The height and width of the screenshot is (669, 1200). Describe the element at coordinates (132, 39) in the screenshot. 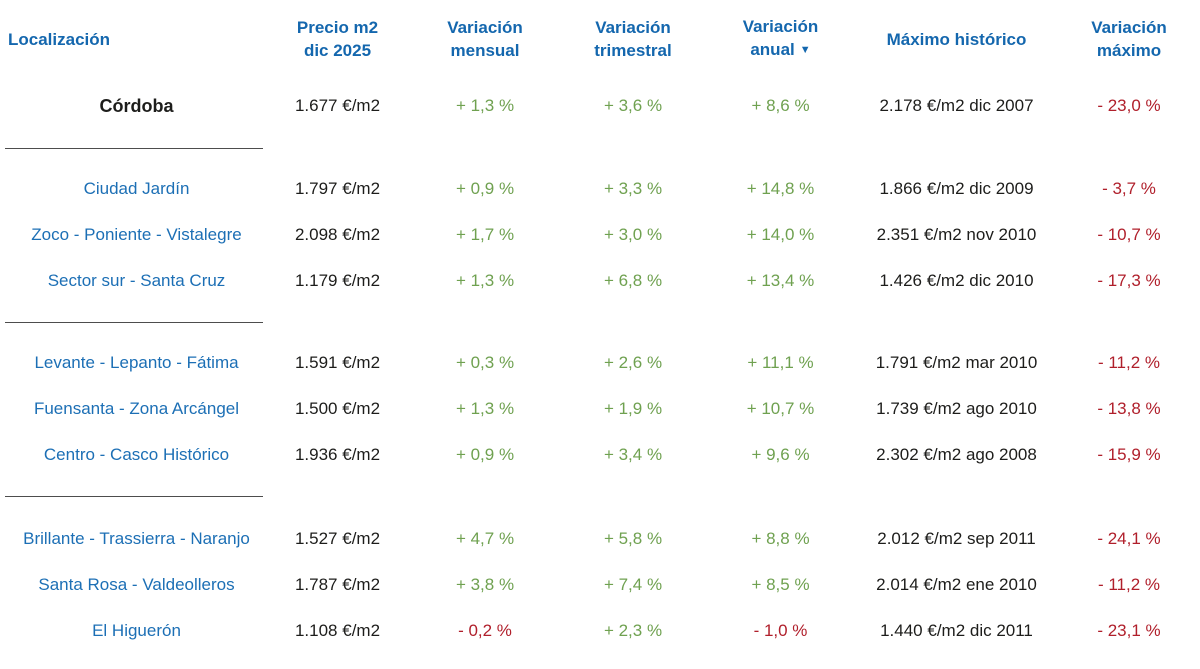

I see `column-header-localizacion: Localización` at that location.